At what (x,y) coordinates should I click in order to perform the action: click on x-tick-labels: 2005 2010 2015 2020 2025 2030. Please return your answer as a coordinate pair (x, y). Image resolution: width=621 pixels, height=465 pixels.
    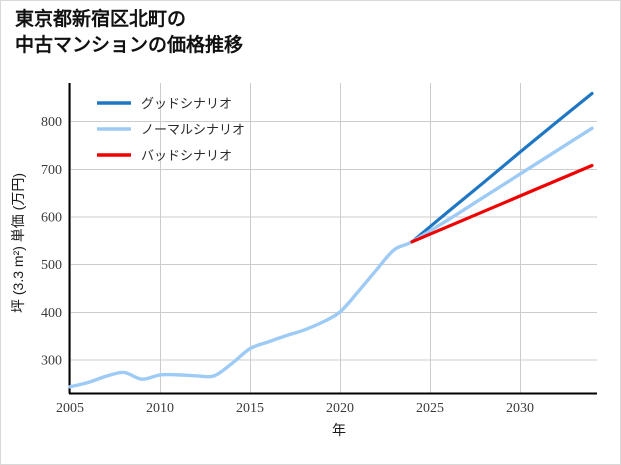
    Looking at the image, I should click on (295, 408).